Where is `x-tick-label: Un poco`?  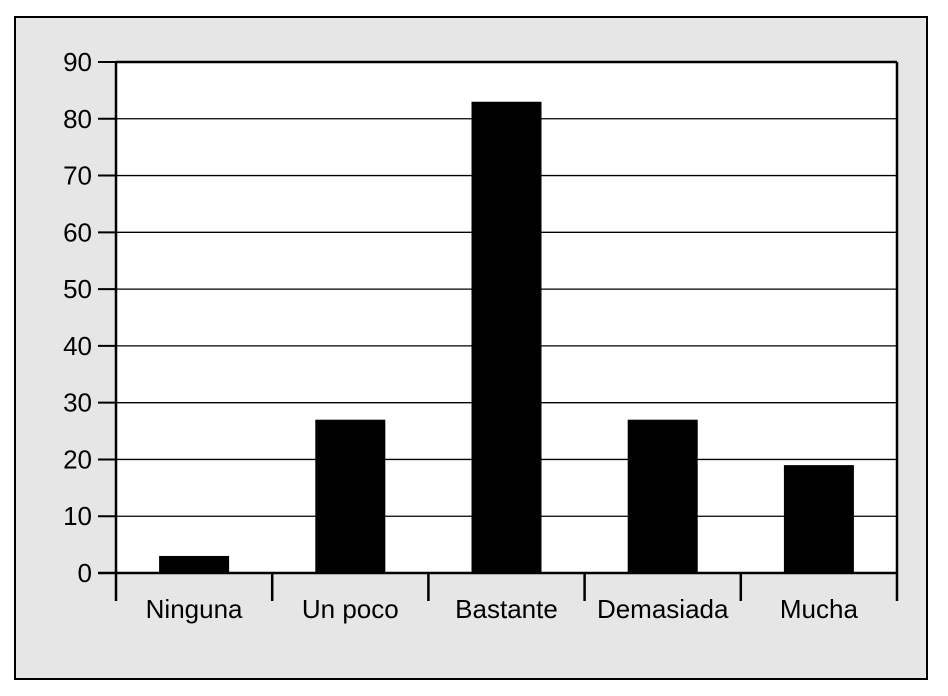 x-tick-label: Un poco is located at coordinates (350, 609).